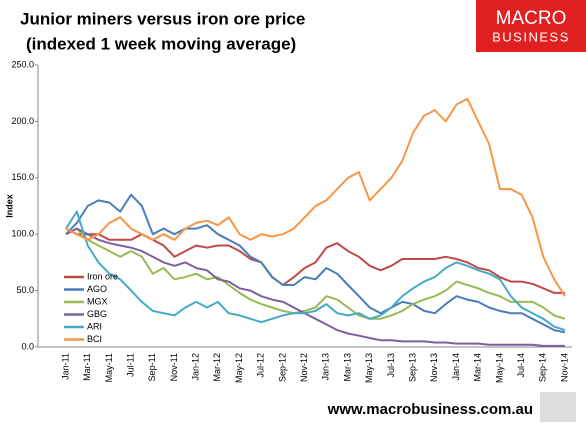  Describe the element at coordinates (478, 367) in the screenshot. I see `x-tick-label: Mar-14` at that location.